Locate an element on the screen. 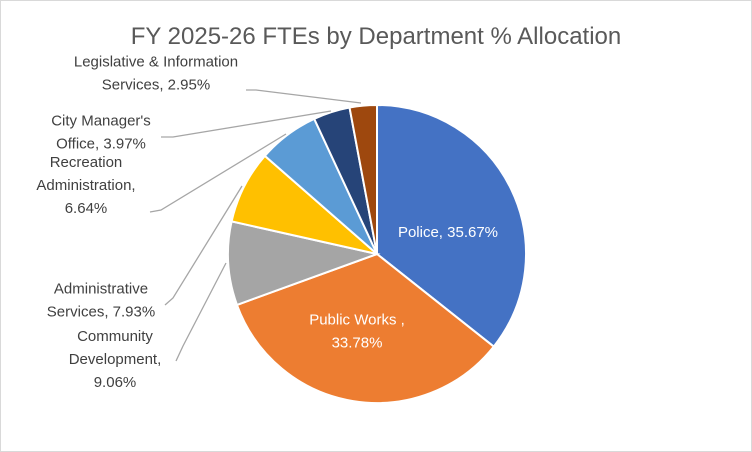 This screenshot has height=452, width=752. data-label-police: Police, 35.67% is located at coordinates (448, 232).